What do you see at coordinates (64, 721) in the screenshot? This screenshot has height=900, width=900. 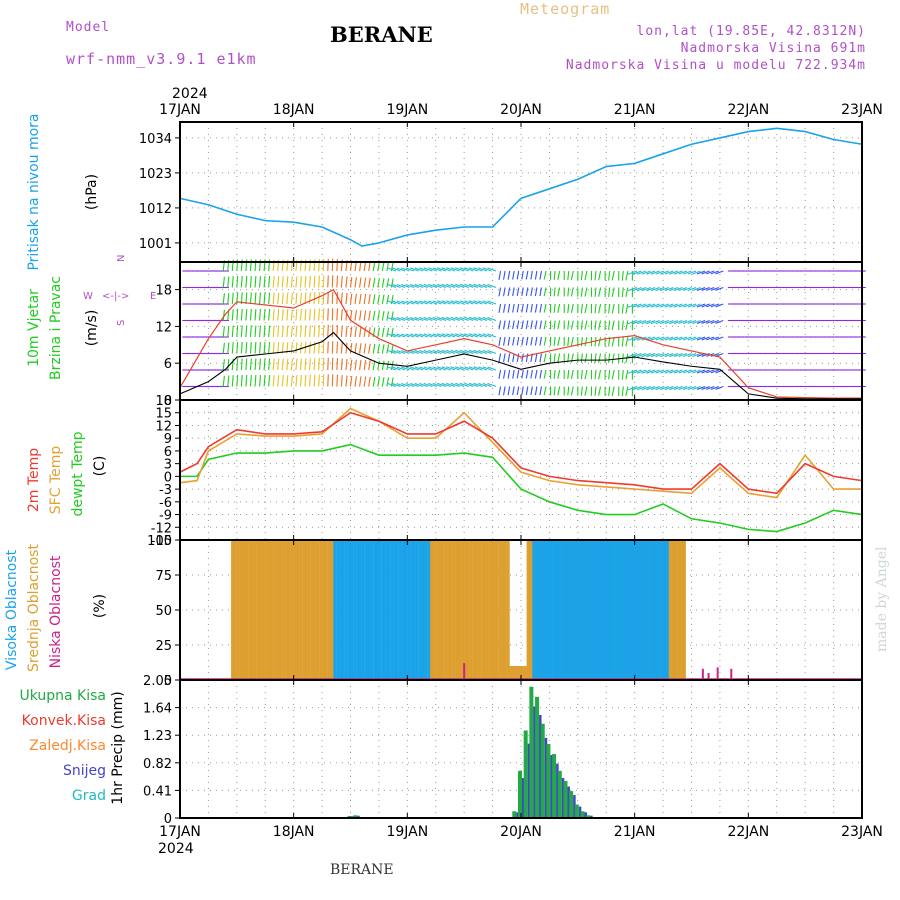 I see `precip-legend-item: Konvek.Kisa` at bounding box center [64, 721].